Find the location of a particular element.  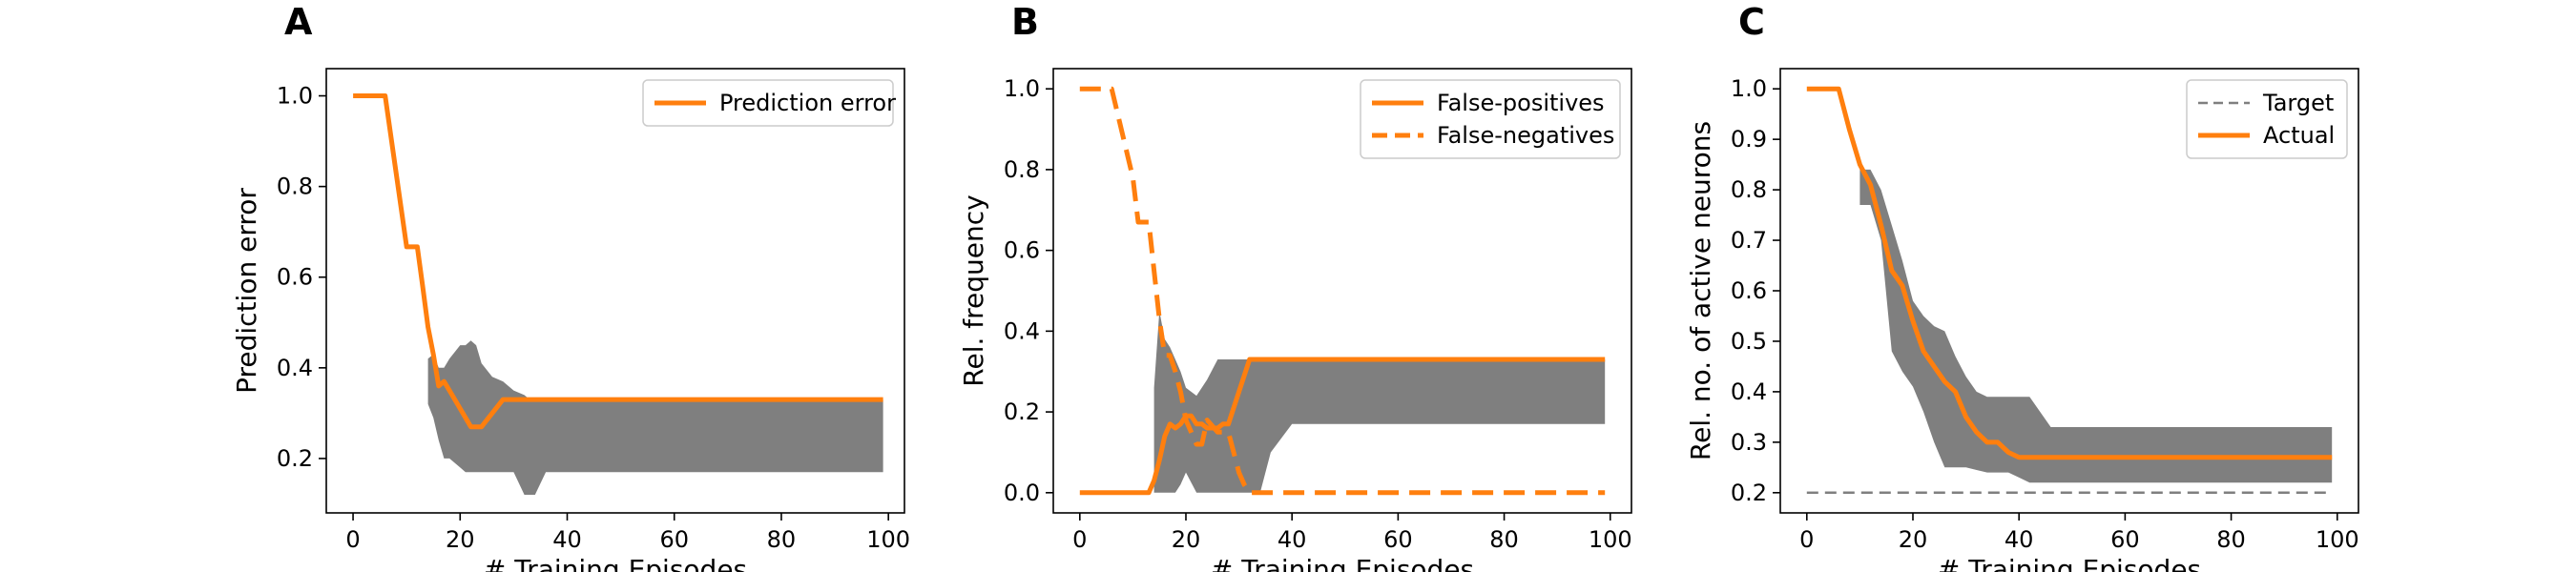

legend: Target Actual is located at coordinates (2267, 119).